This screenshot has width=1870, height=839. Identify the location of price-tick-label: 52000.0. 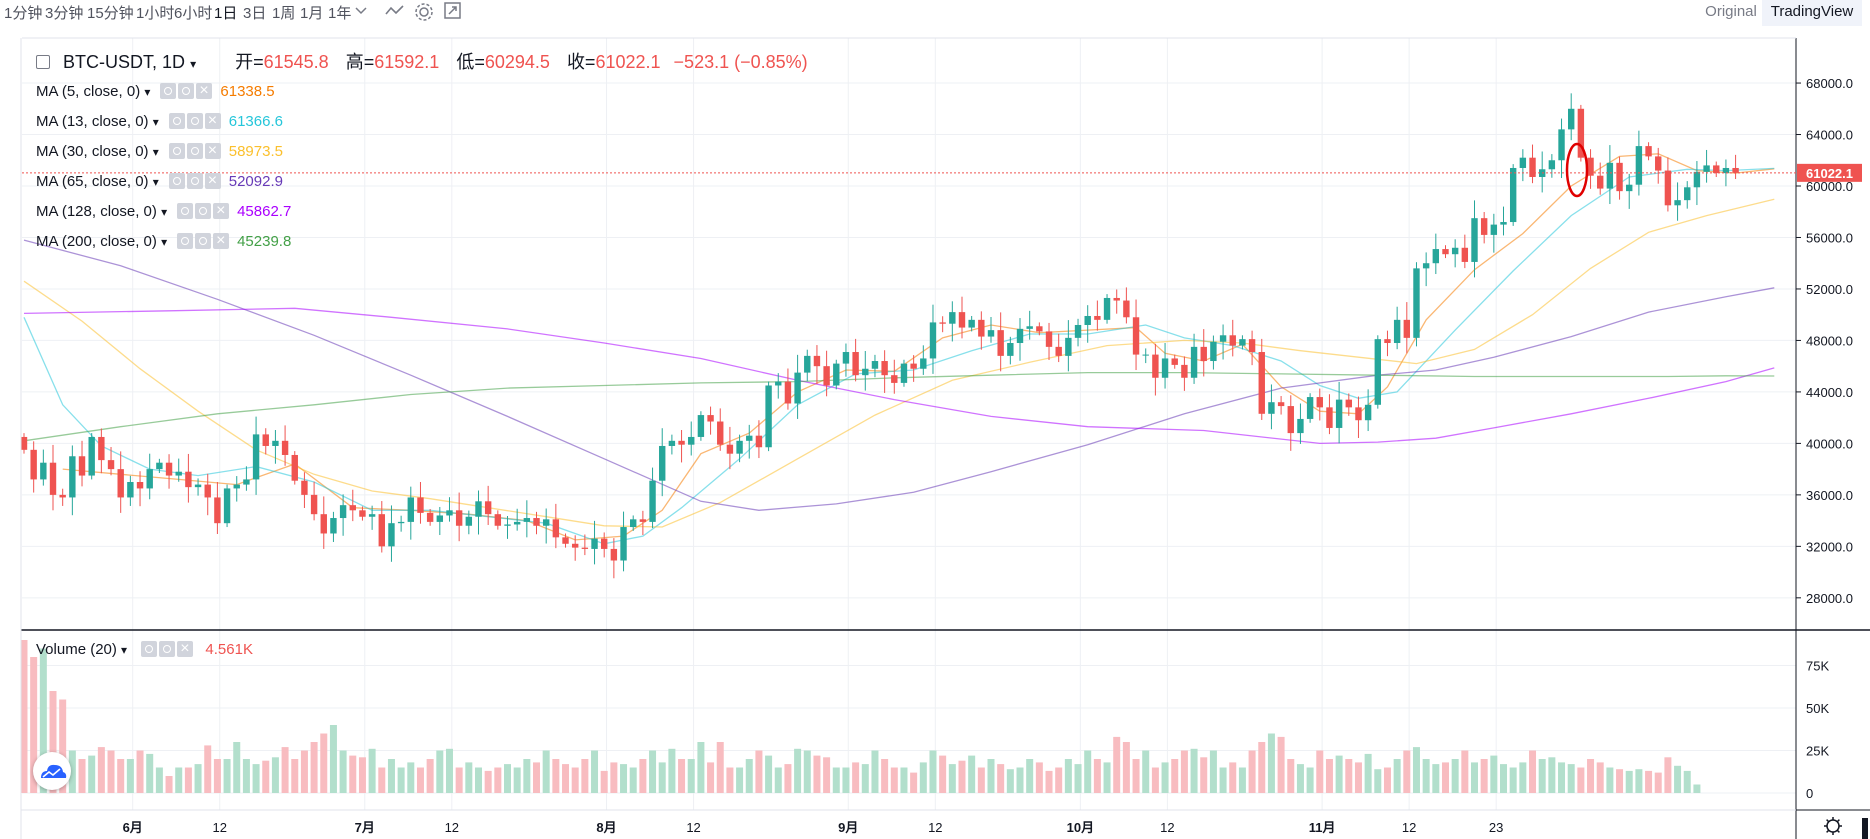
(1829, 289).